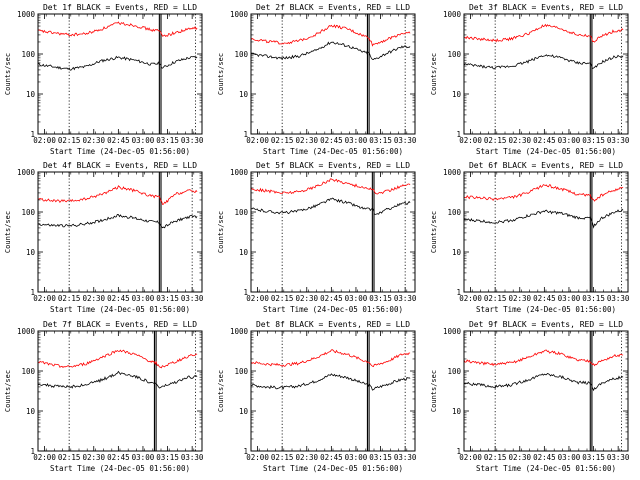  I want to click on plot-frame, so click(120, 232).